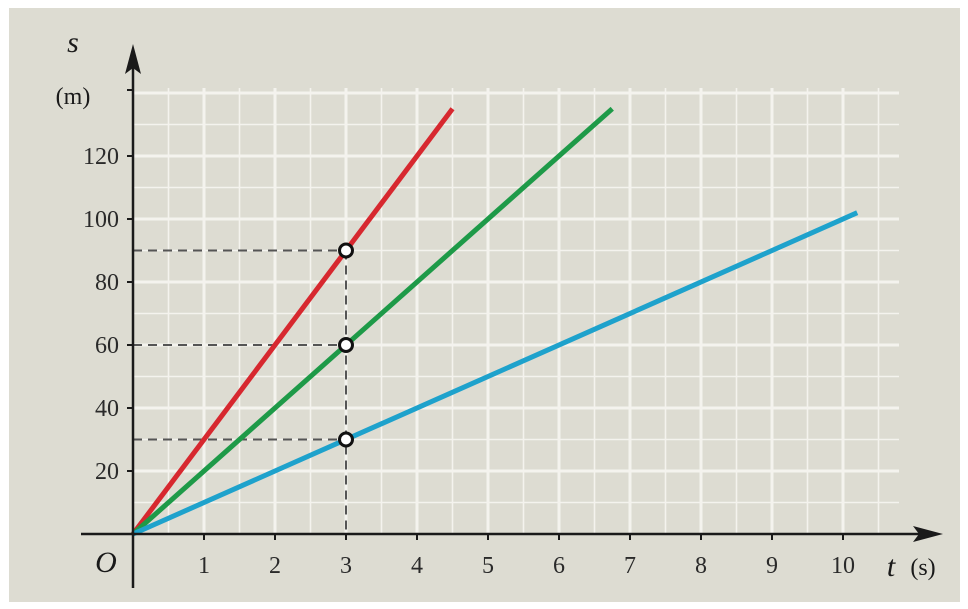  I want to click on y-tick-label: 60, so click(107, 346).